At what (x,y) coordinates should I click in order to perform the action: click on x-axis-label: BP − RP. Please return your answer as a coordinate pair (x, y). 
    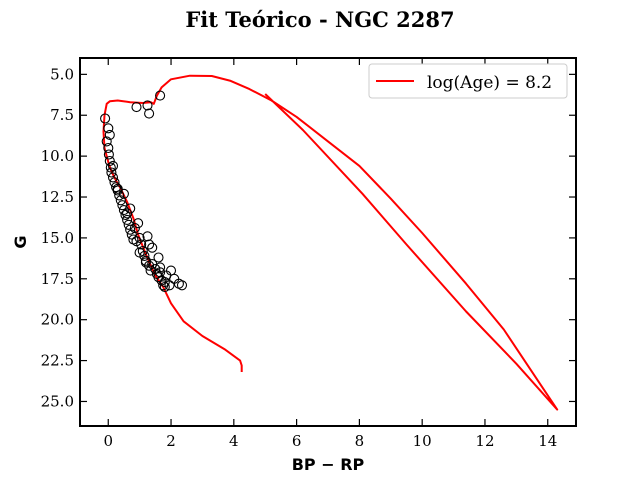
    Looking at the image, I should click on (328, 464).